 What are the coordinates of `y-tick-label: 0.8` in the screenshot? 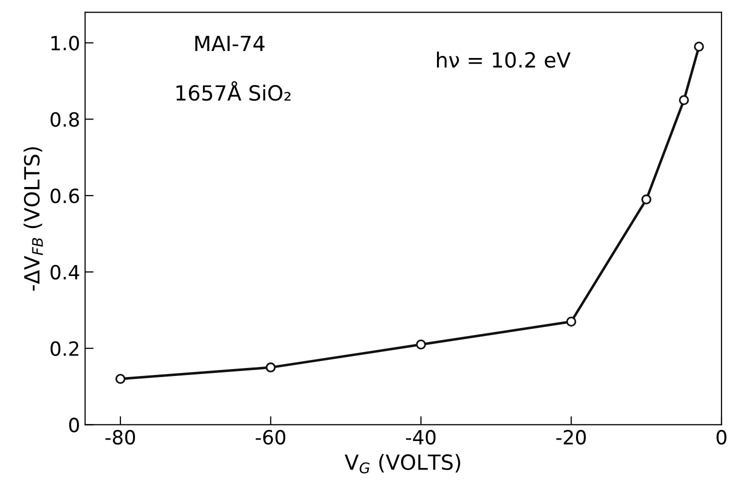 It's located at (64, 119).